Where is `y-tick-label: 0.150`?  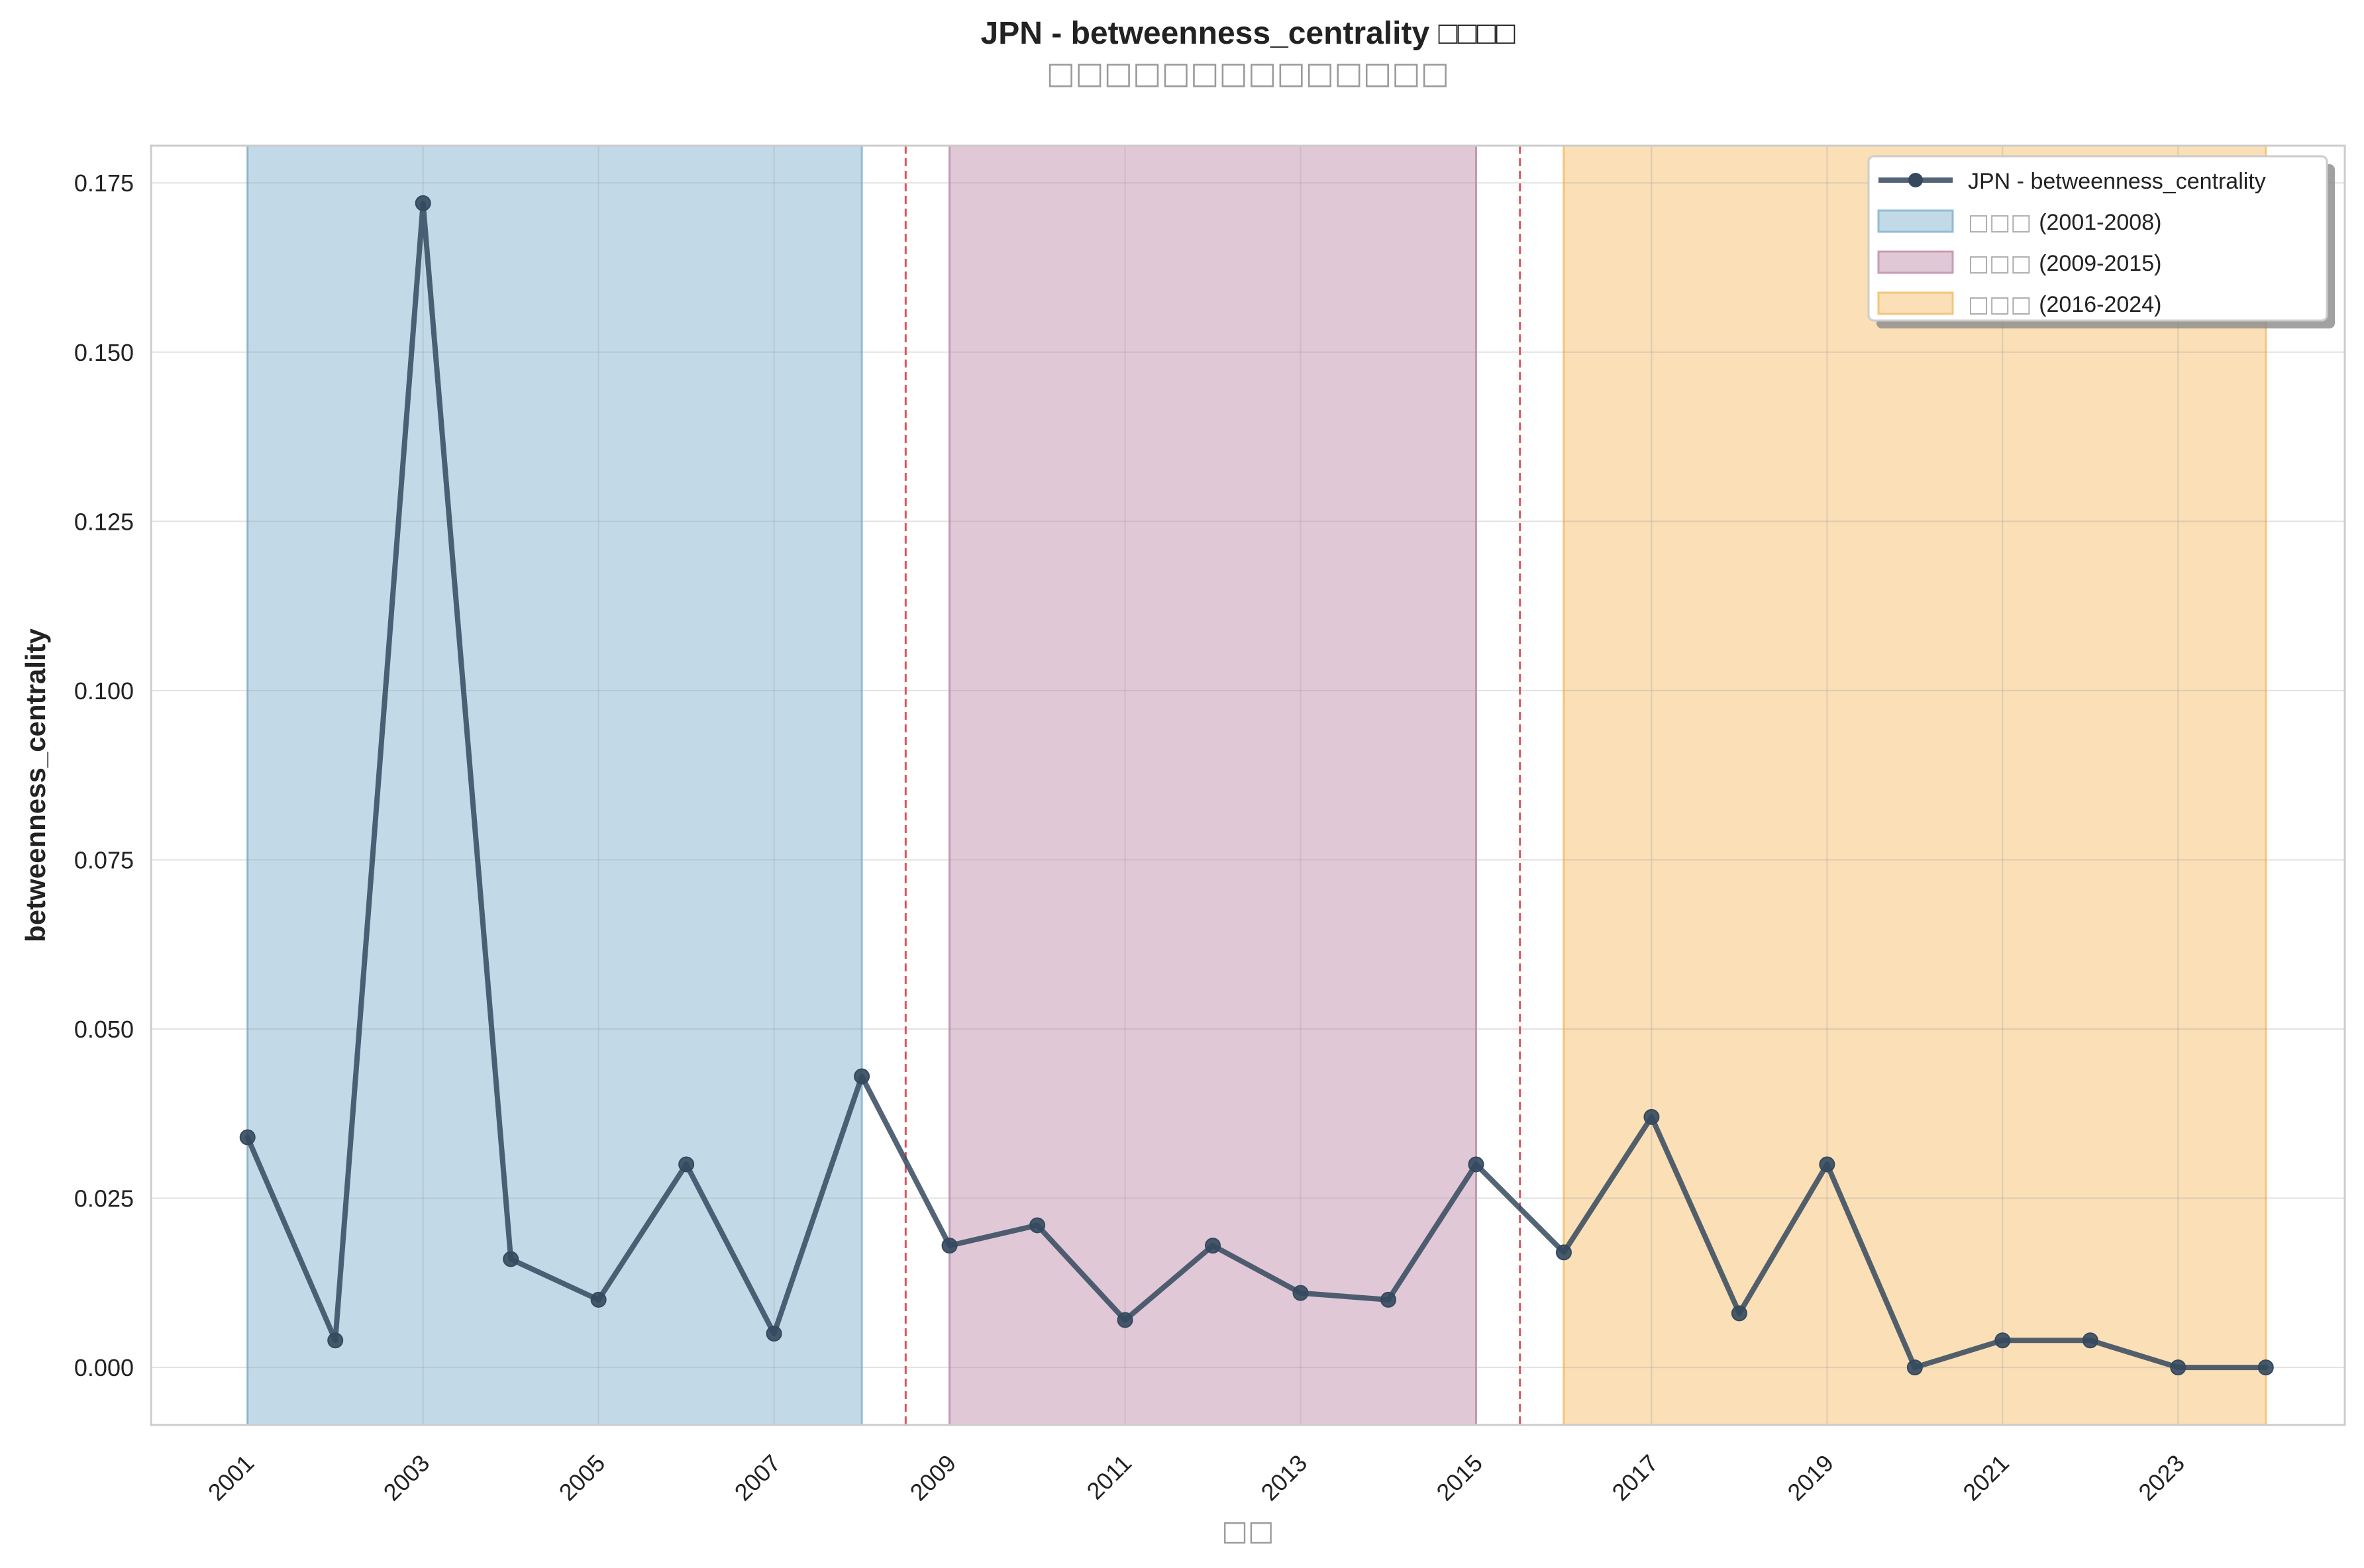
y-tick-label: 0.150 is located at coordinates (104, 352).